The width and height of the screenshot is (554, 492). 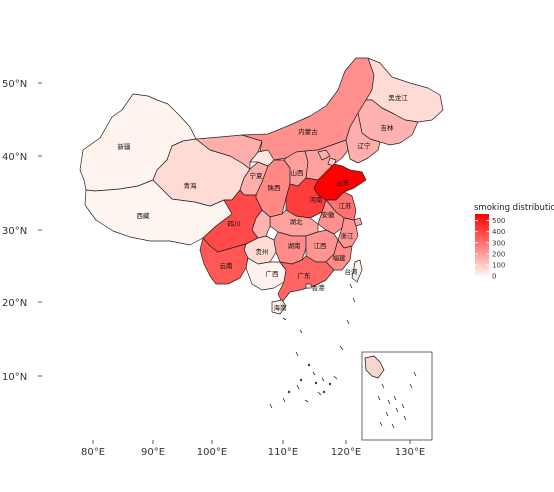 I want to click on x-tick-label: 80°E, so click(x=93, y=452).